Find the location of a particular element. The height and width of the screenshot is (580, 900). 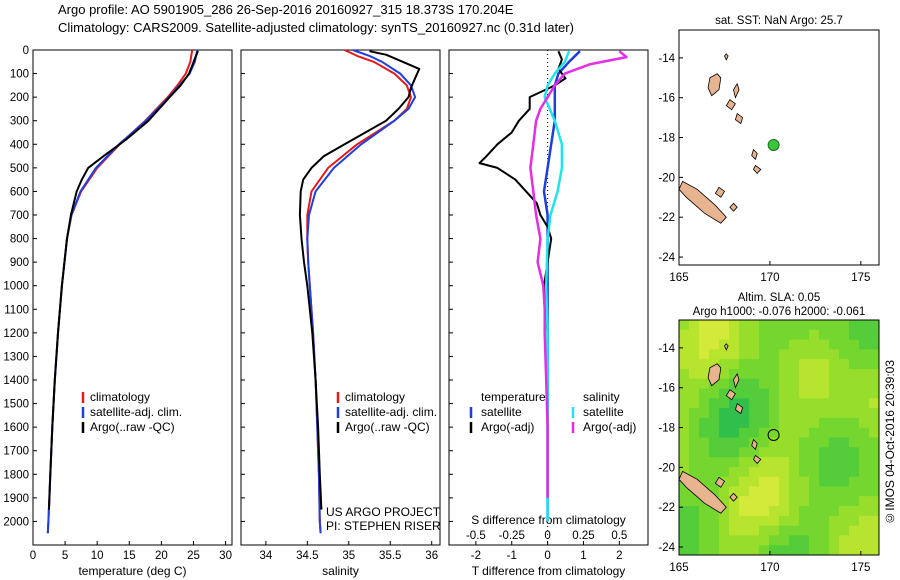

diff-series-blue is located at coordinates (561, 286).